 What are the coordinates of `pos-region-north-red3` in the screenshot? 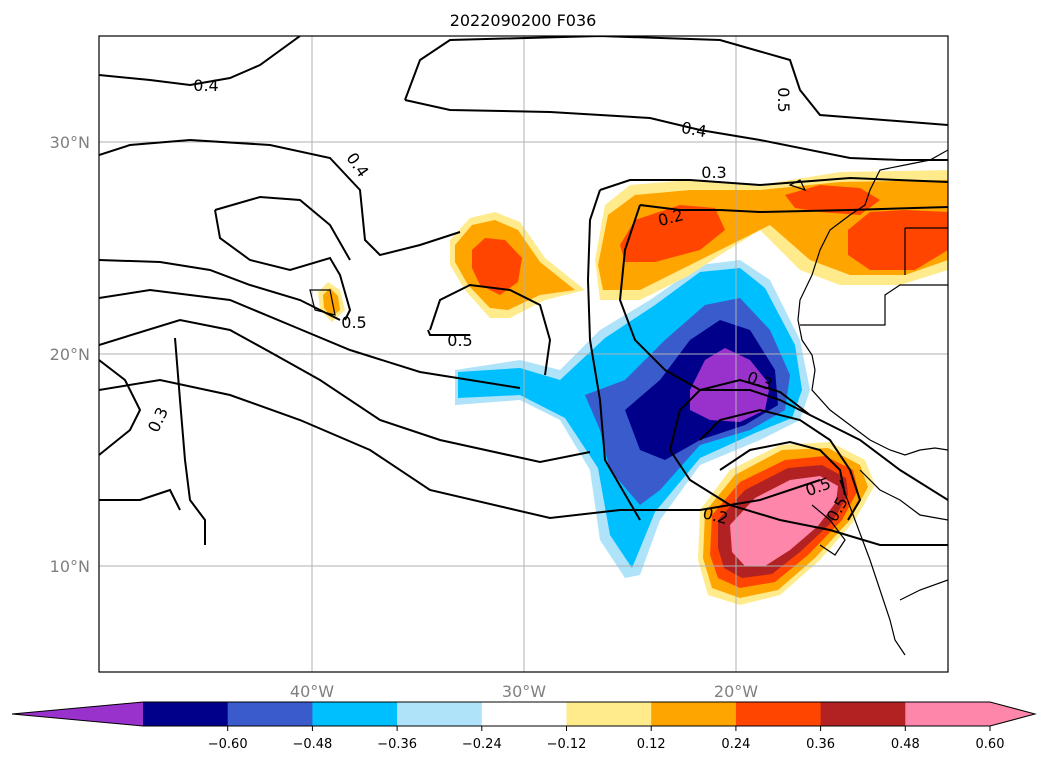 It's located at (832, 200).